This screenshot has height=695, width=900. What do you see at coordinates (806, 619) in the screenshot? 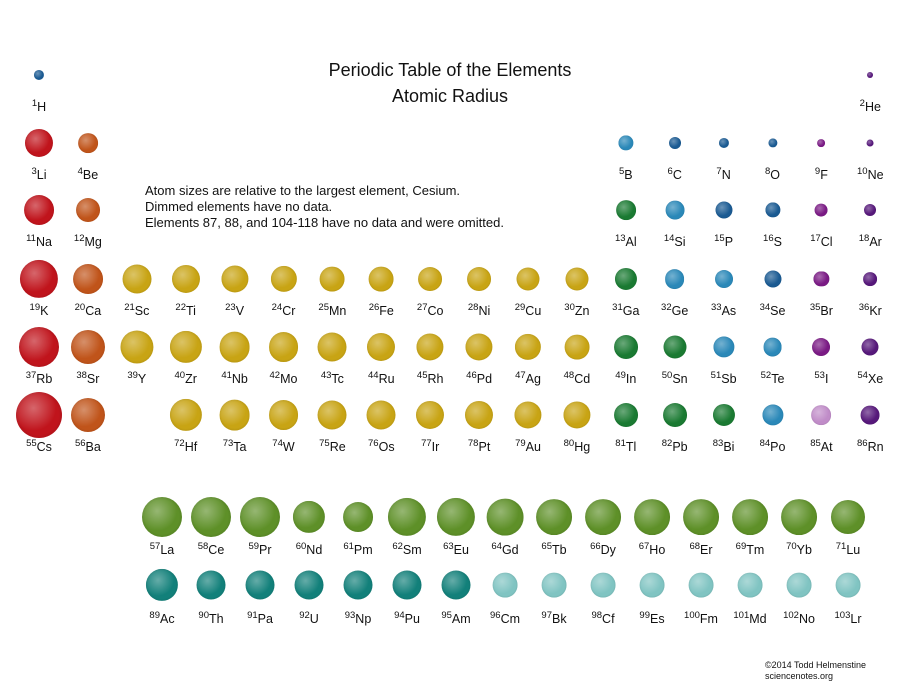
I see `element-symbol: No` at bounding box center [806, 619].